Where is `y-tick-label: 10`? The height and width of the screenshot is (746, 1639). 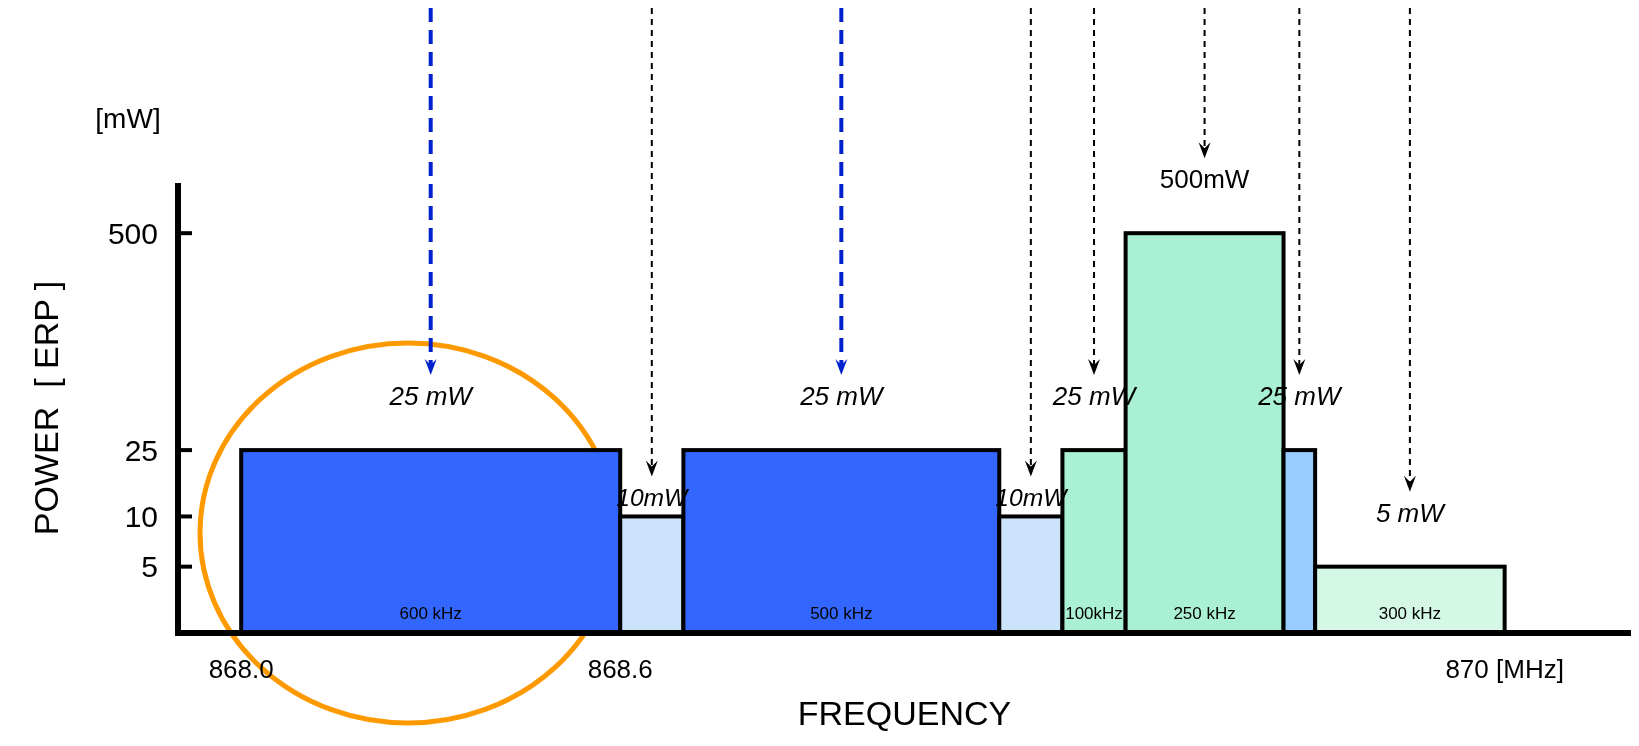
y-tick-label: 10 is located at coordinates (141, 516).